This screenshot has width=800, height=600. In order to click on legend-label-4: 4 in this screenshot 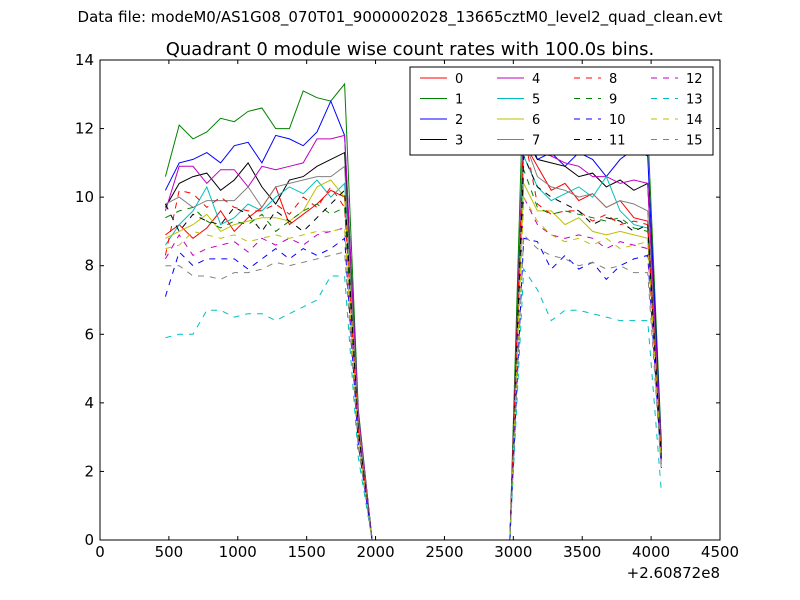, I will do `click(536, 79)`.